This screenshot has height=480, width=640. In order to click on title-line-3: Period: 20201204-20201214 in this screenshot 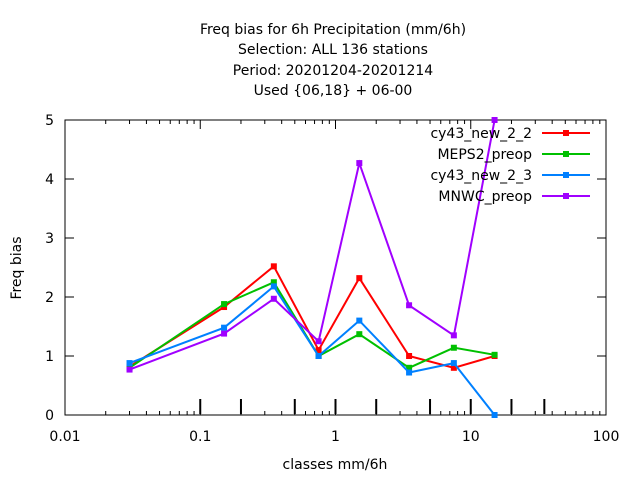, I will do `click(333, 71)`.